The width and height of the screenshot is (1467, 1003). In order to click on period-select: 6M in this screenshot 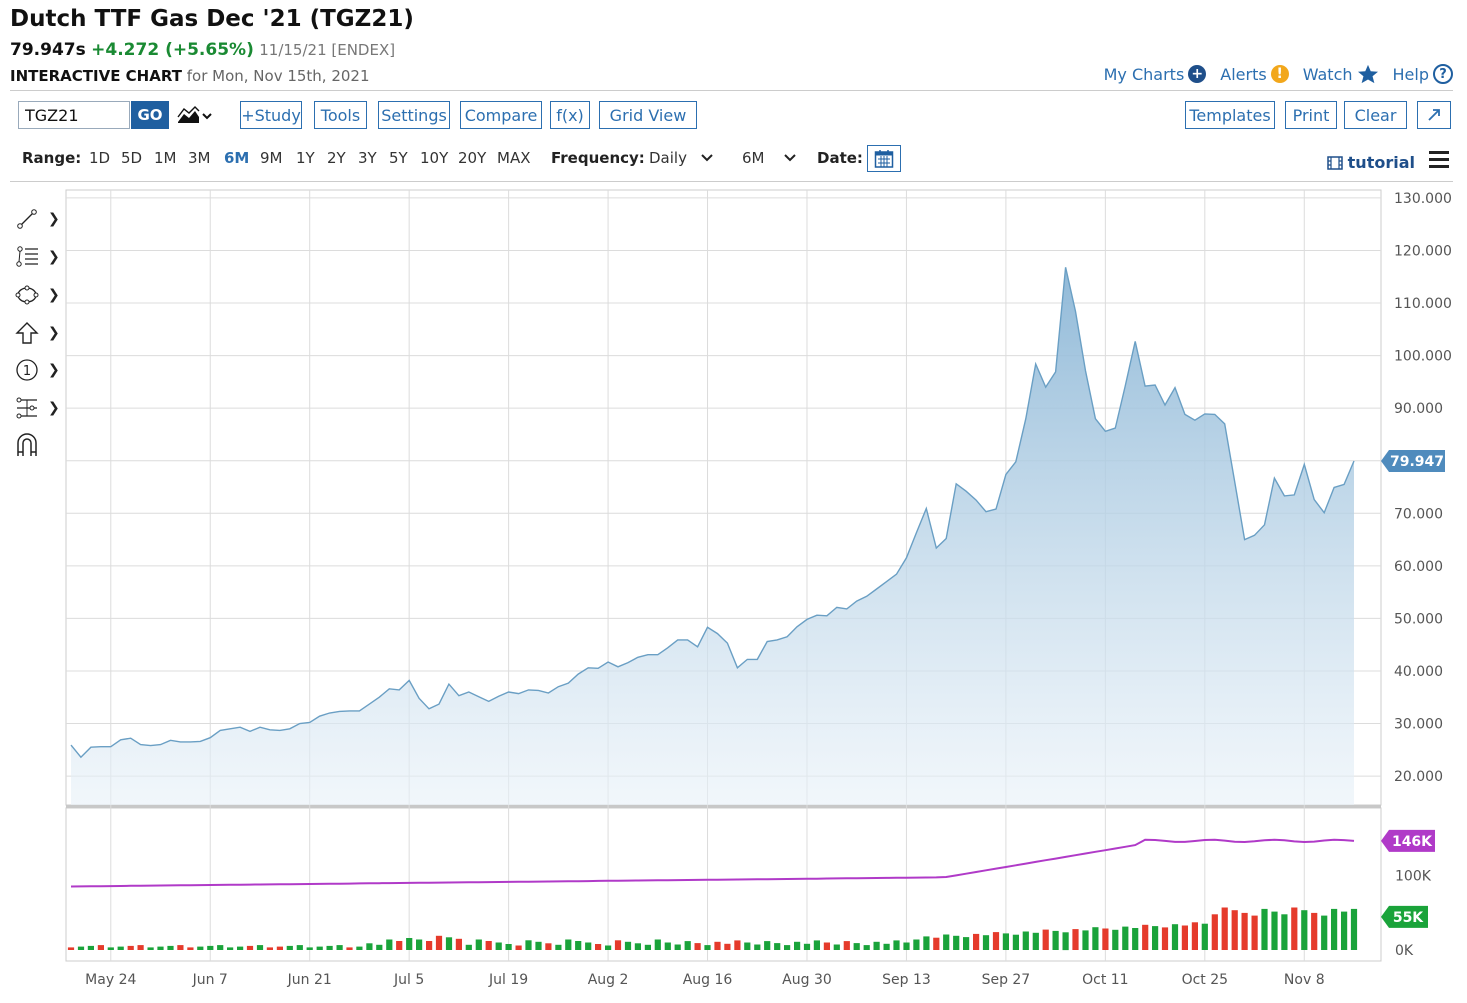, I will do `click(769, 158)`.